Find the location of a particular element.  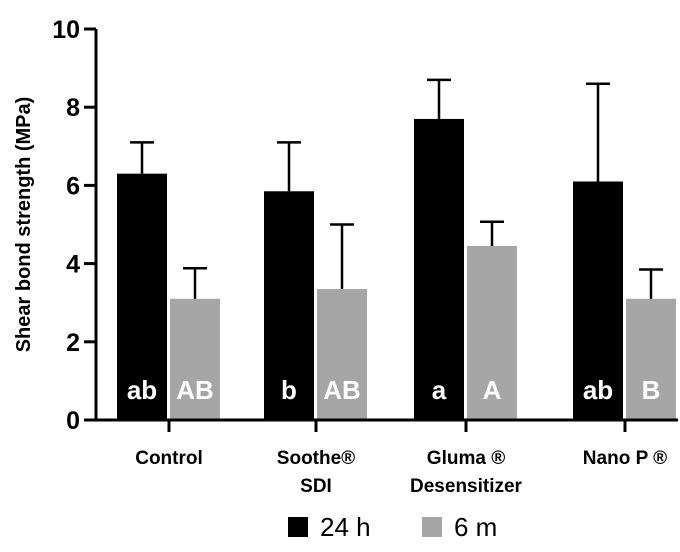

x-tick-label: Control is located at coordinates (169, 458).